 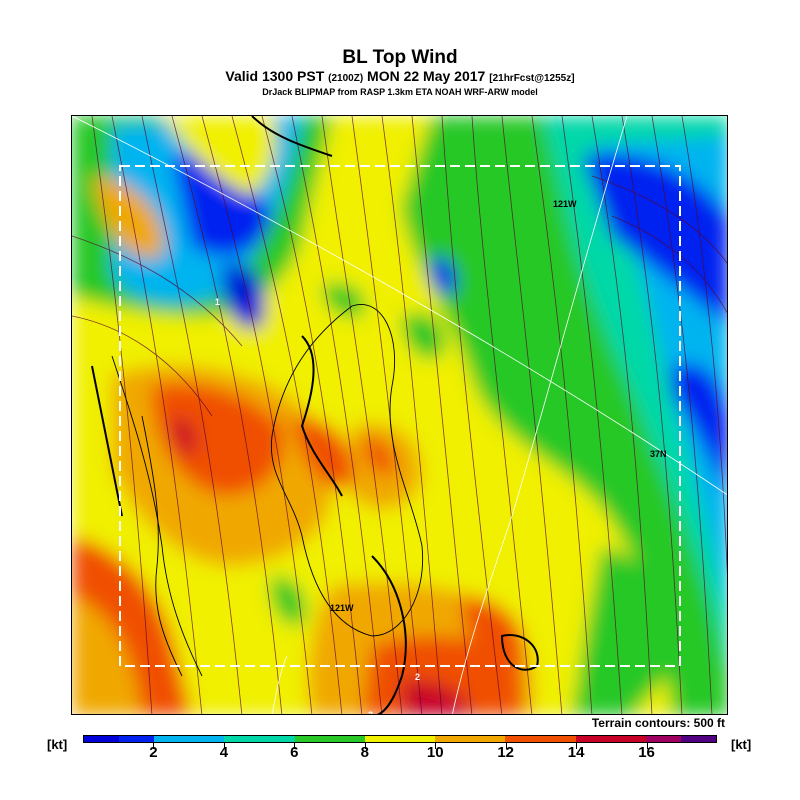 I want to click on valid-date: MON 22 May 2017, so click(x=426, y=76).